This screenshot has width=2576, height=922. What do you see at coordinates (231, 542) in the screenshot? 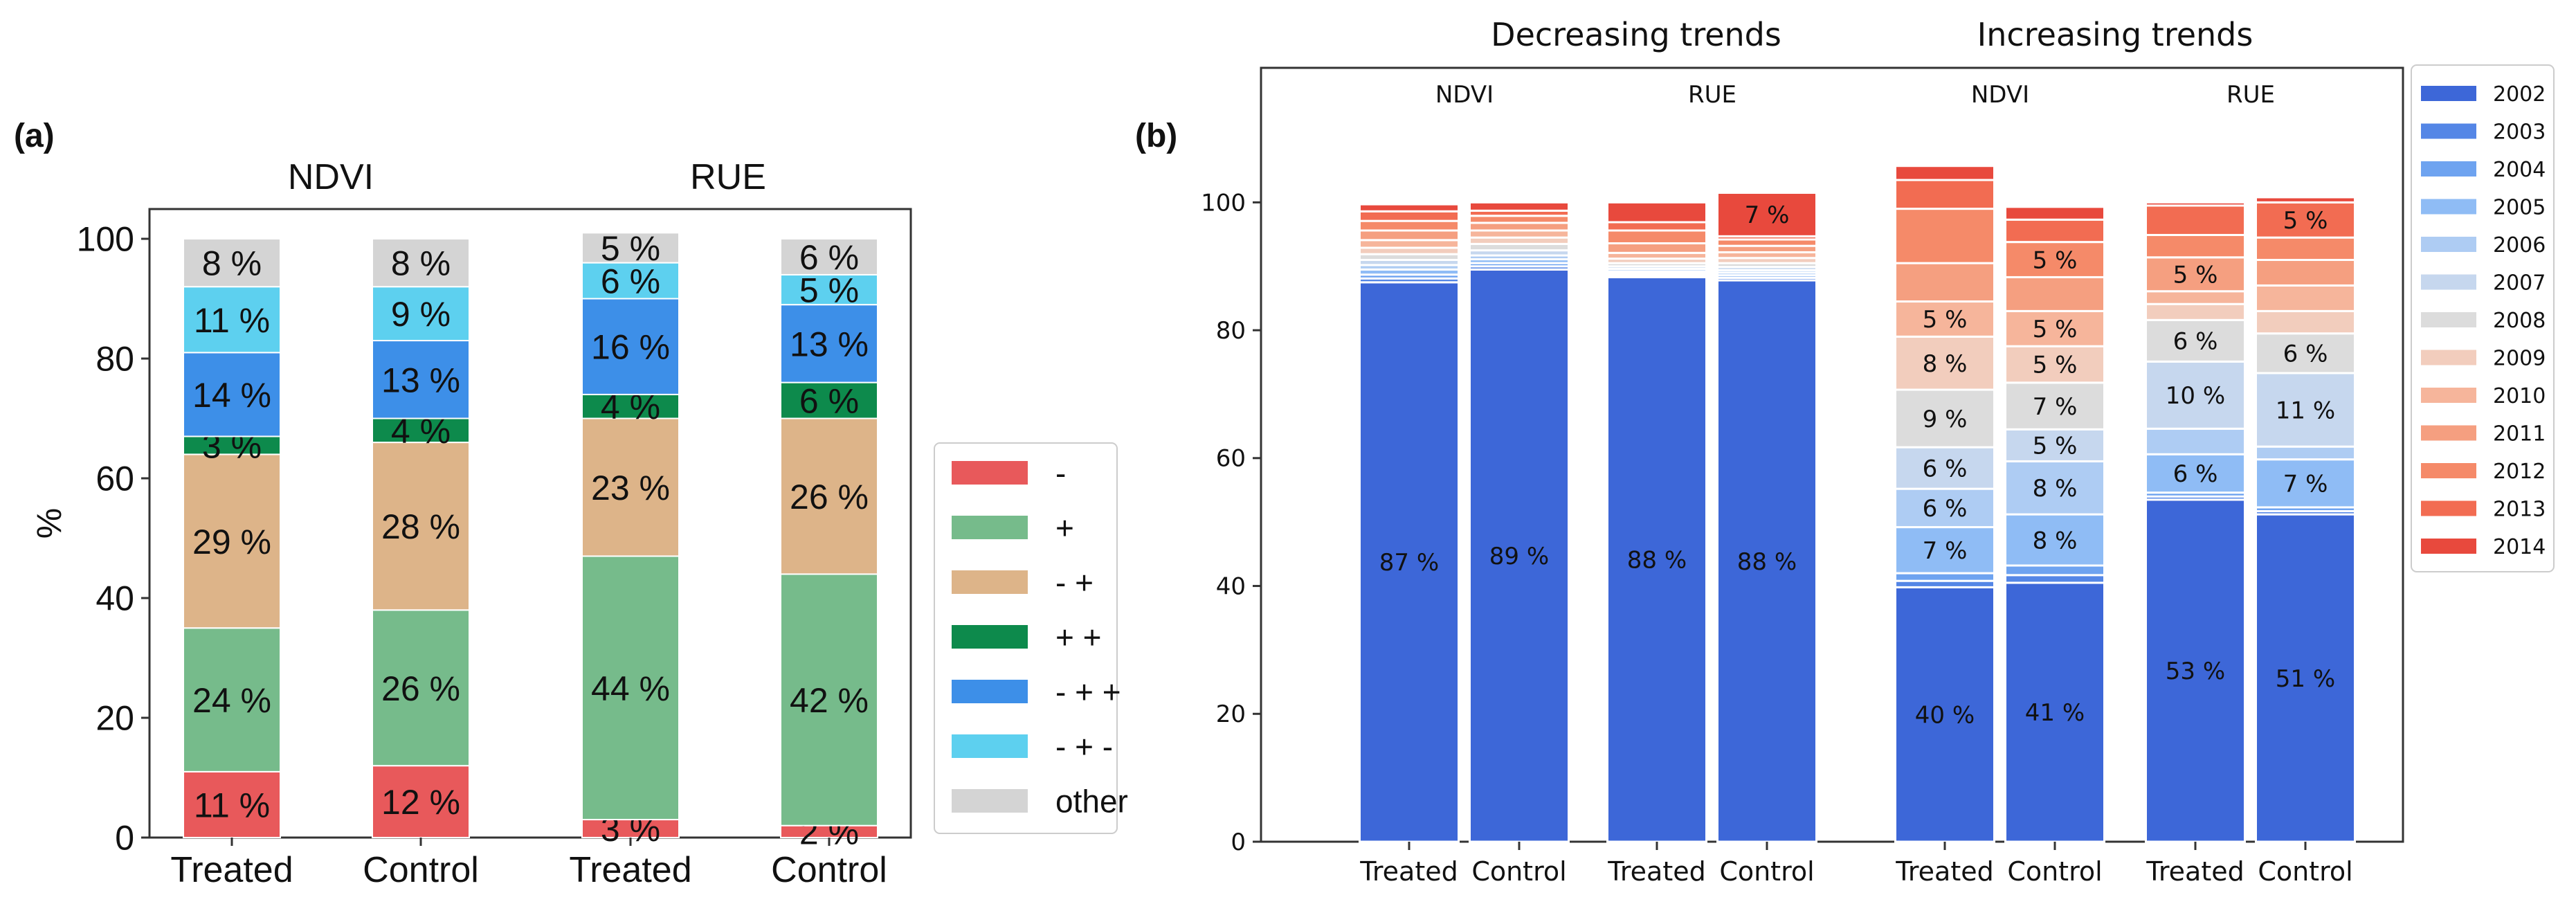
I see `data-label: 29 %` at bounding box center [231, 542].